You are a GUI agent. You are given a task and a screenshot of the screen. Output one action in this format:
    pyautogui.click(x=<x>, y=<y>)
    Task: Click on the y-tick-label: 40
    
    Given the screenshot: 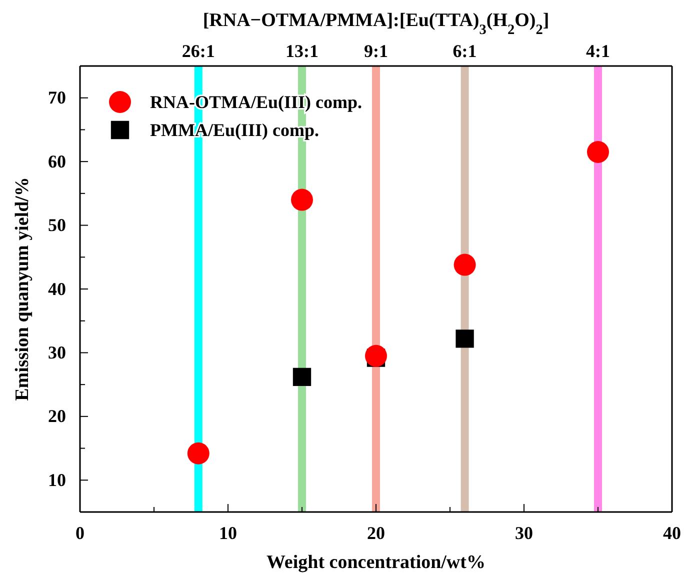 What is the action you would take?
    pyautogui.click(x=57, y=288)
    